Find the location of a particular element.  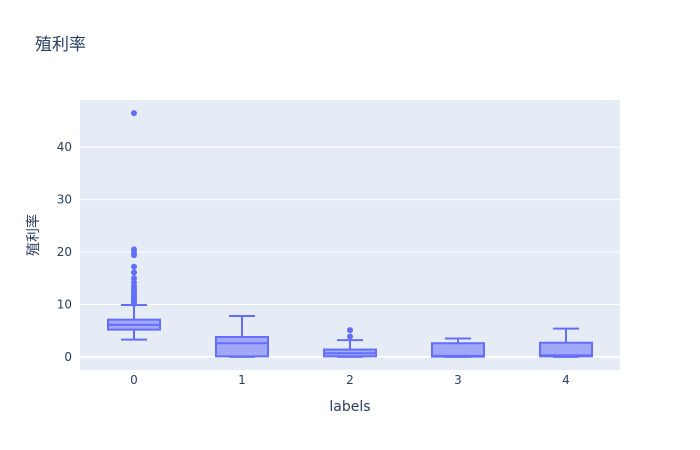

y-tick-0: 0 is located at coordinates (68, 357).